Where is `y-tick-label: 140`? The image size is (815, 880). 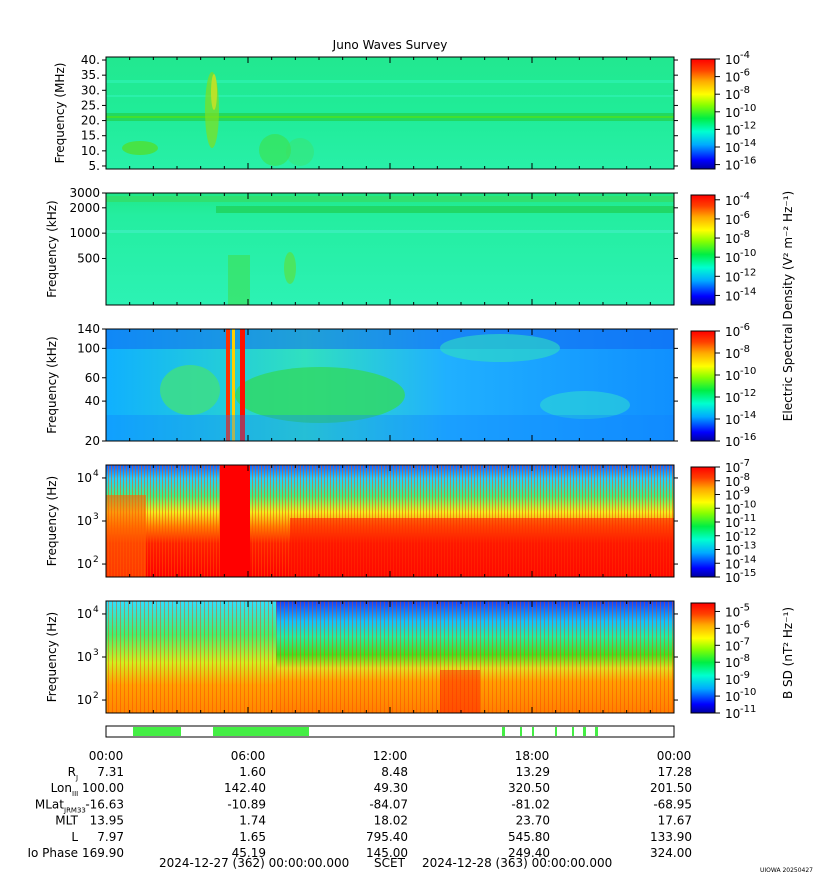
y-tick-label: 140 is located at coordinates (88, 329).